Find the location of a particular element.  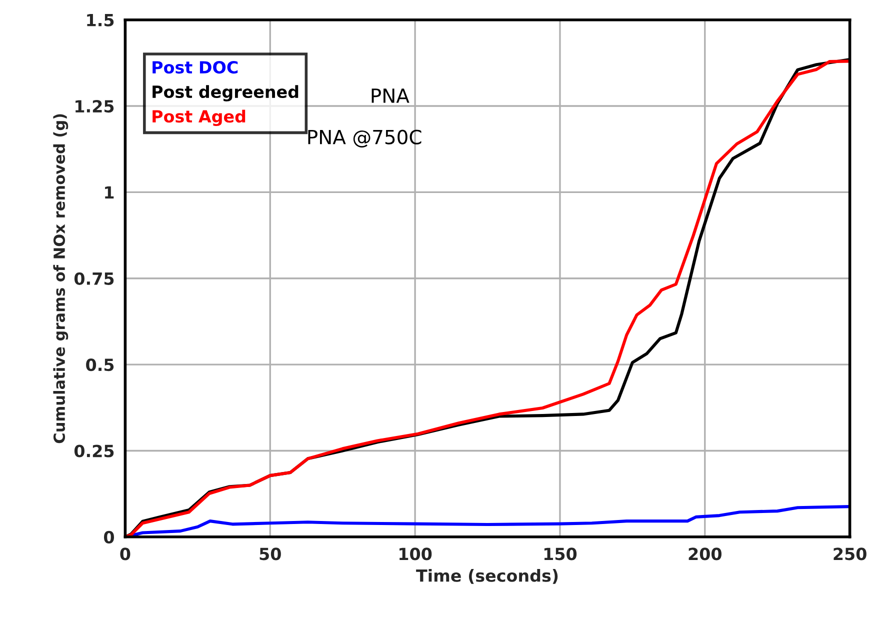

x-tick-label: 50 is located at coordinates (270, 554).